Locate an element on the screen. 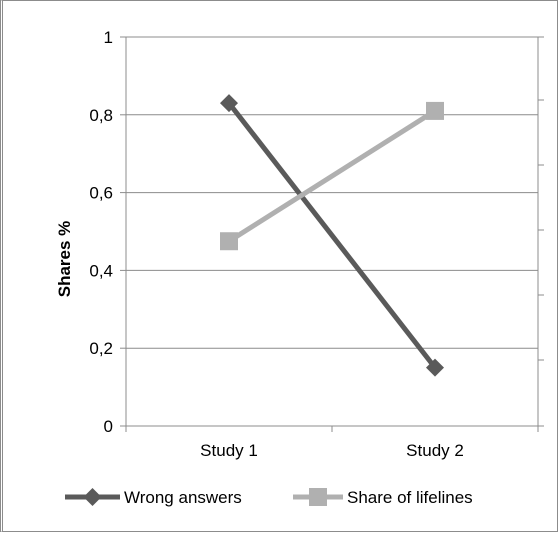 This screenshot has width=558, height=533. legend-item-share-of-lifelines: Share of lifelines is located at coordinates (383, 497).